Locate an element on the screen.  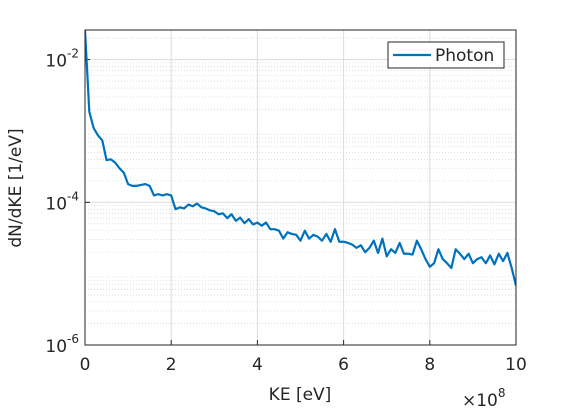
x-tick-label: 4 is located at coordinates (257, 365).